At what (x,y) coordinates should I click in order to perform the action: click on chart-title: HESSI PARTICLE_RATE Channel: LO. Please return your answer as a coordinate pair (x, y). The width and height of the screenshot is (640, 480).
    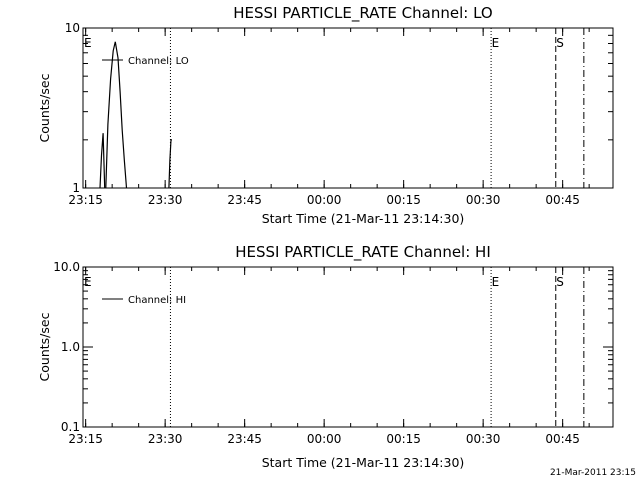
    Looking at the image, I should click on (362, 13).